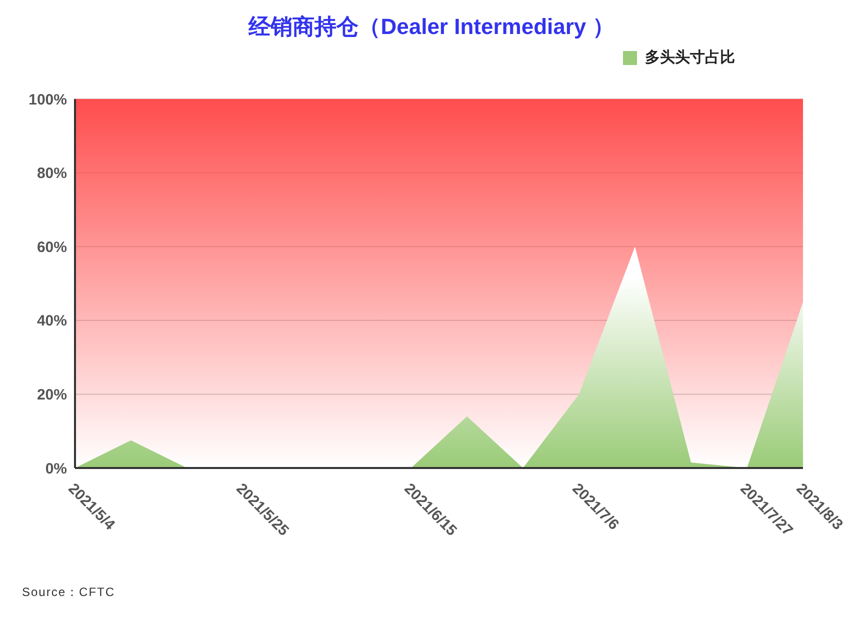 The width and height of the screenshot is (863, 622). What do you see at coordinates (51, 247) in the screenshot?
I see `y-tick-label: 60%` at bounding box center [51, 247].